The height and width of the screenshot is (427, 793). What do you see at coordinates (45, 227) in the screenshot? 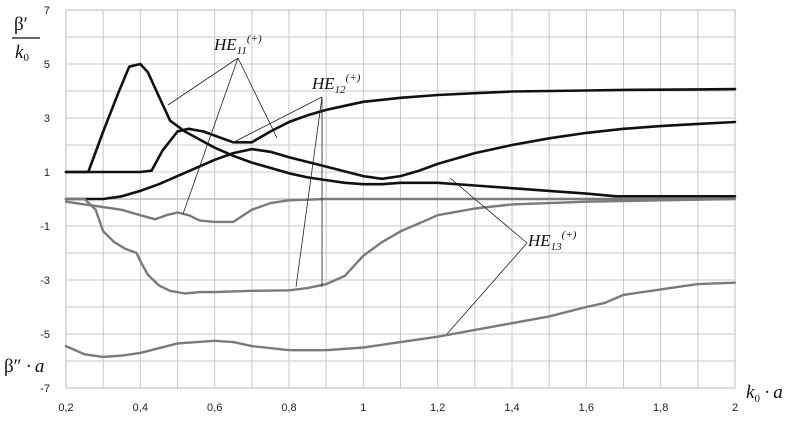
I see `y-tick-label: -1` at bounding box center [45, 227].